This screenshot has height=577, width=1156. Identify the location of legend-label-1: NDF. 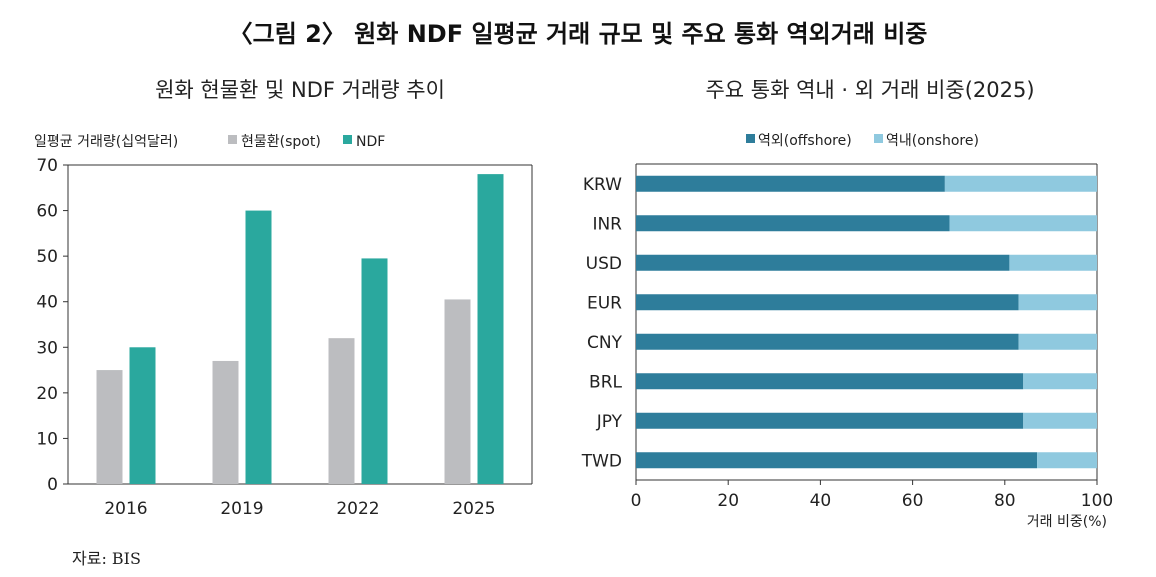
(370, 142).